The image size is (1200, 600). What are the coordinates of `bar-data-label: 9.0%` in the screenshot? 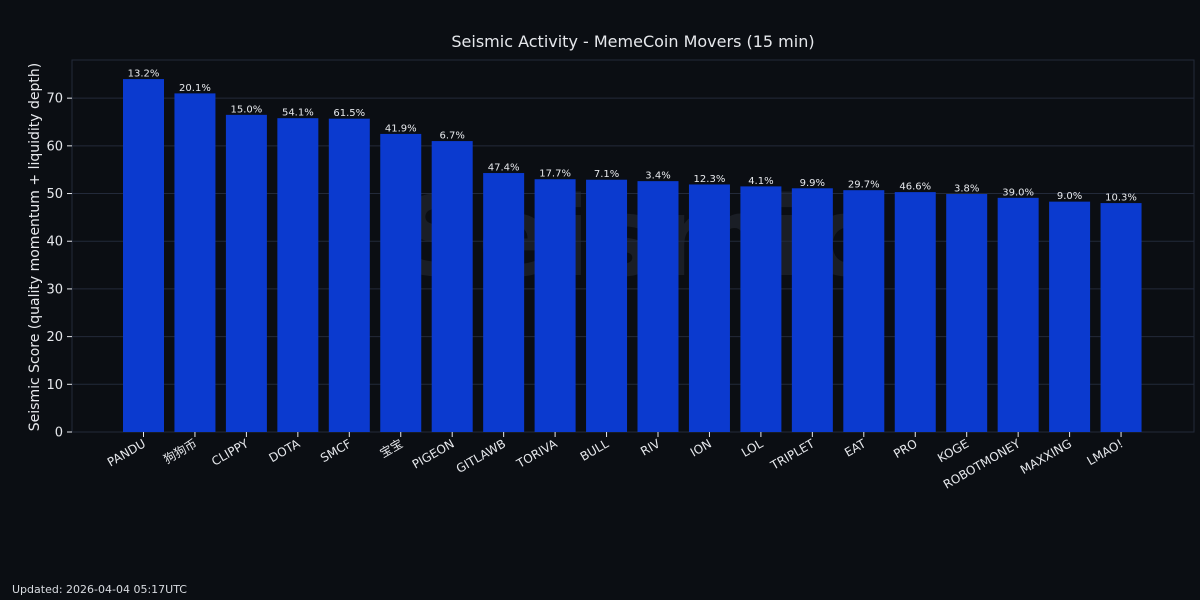 It's located at (1069, 196).